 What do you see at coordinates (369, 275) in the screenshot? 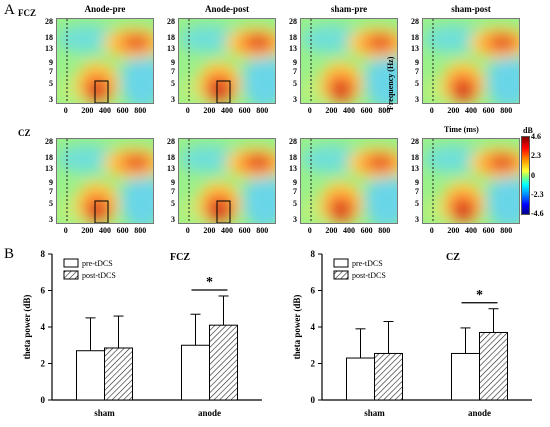
I see `legend-label: post-tDCS` at bounding box center [369, 275].